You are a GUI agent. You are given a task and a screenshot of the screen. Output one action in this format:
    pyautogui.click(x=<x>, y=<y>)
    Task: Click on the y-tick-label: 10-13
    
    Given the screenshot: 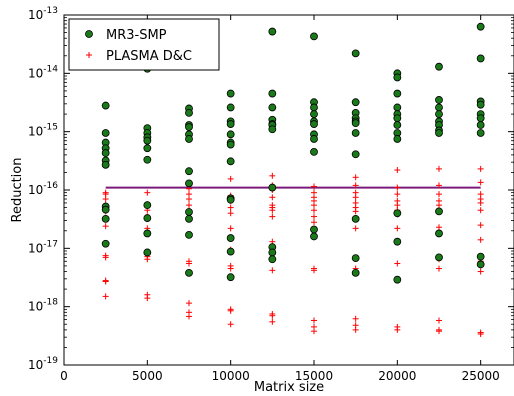 What is the action you would take?
    pyautogui.click(x=43, y=14)
    